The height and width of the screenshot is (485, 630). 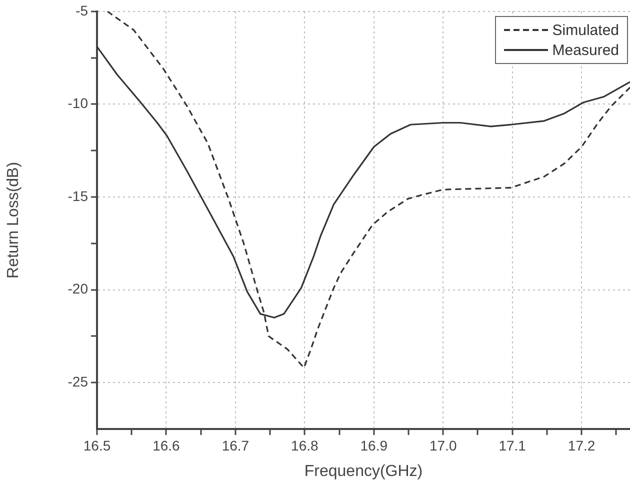 I want to click on x-tick-label: 16.8, so click(x=304, y=445).